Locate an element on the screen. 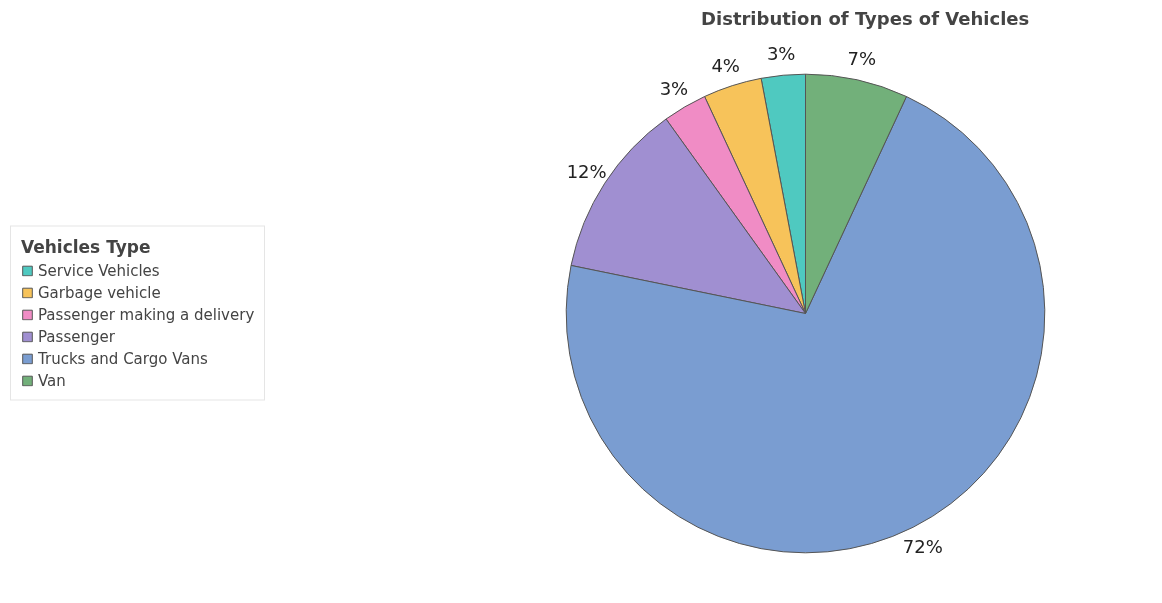 The image size is (1162, 603). data-label: 4% is located at coordinates (725, 65).